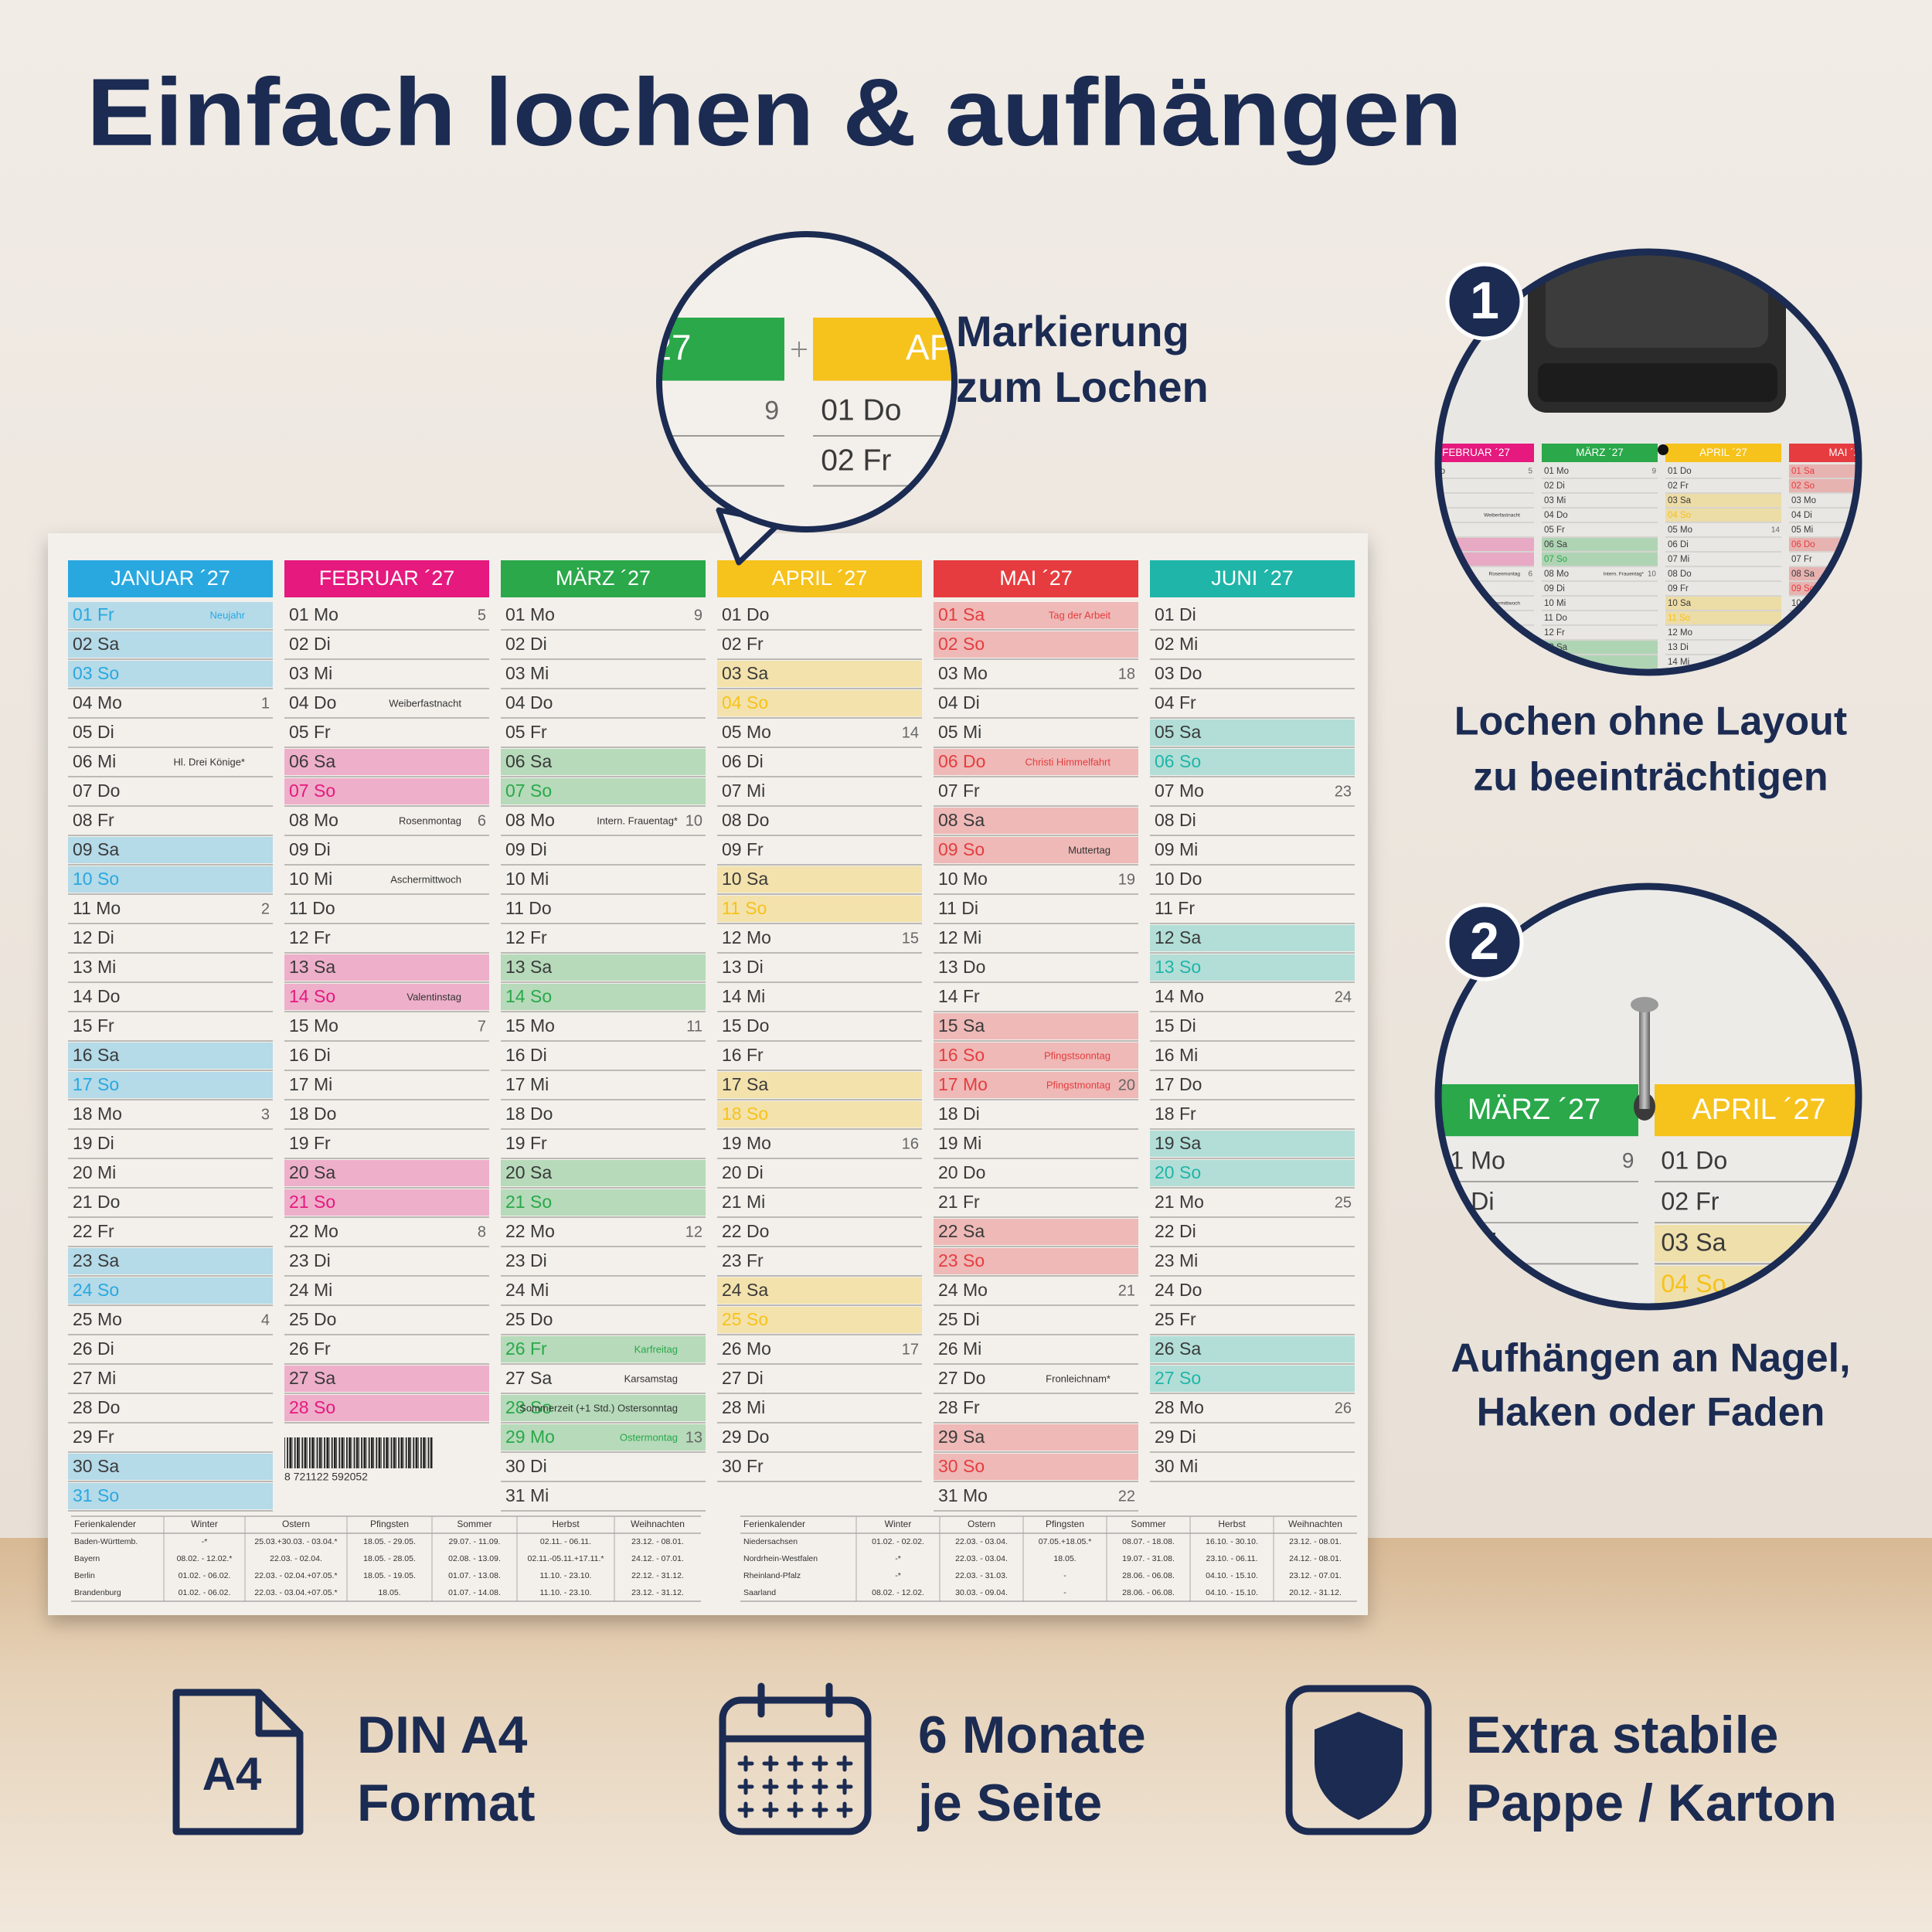 The width and height of the screenshot is (1932, 1932). What do you see at coordinates (657, 1559) in the screenshot?
I see `table-cell: 24.12. - 07.01.` at bounding box center [657, 1559].